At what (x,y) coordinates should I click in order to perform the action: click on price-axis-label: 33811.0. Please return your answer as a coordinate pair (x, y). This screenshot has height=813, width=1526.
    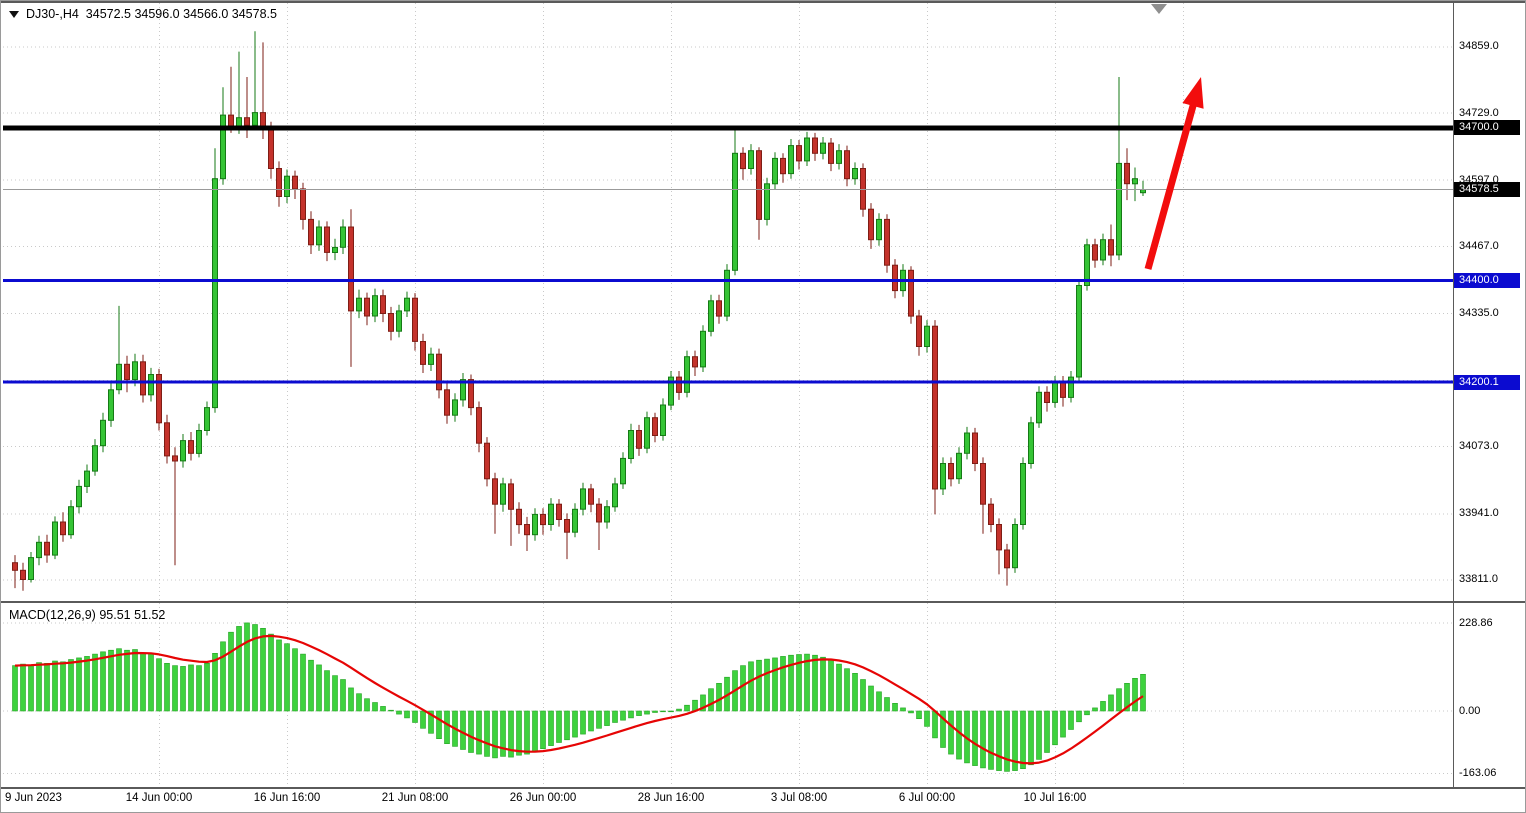
    Looking at the image, I should click on (1478, 579).